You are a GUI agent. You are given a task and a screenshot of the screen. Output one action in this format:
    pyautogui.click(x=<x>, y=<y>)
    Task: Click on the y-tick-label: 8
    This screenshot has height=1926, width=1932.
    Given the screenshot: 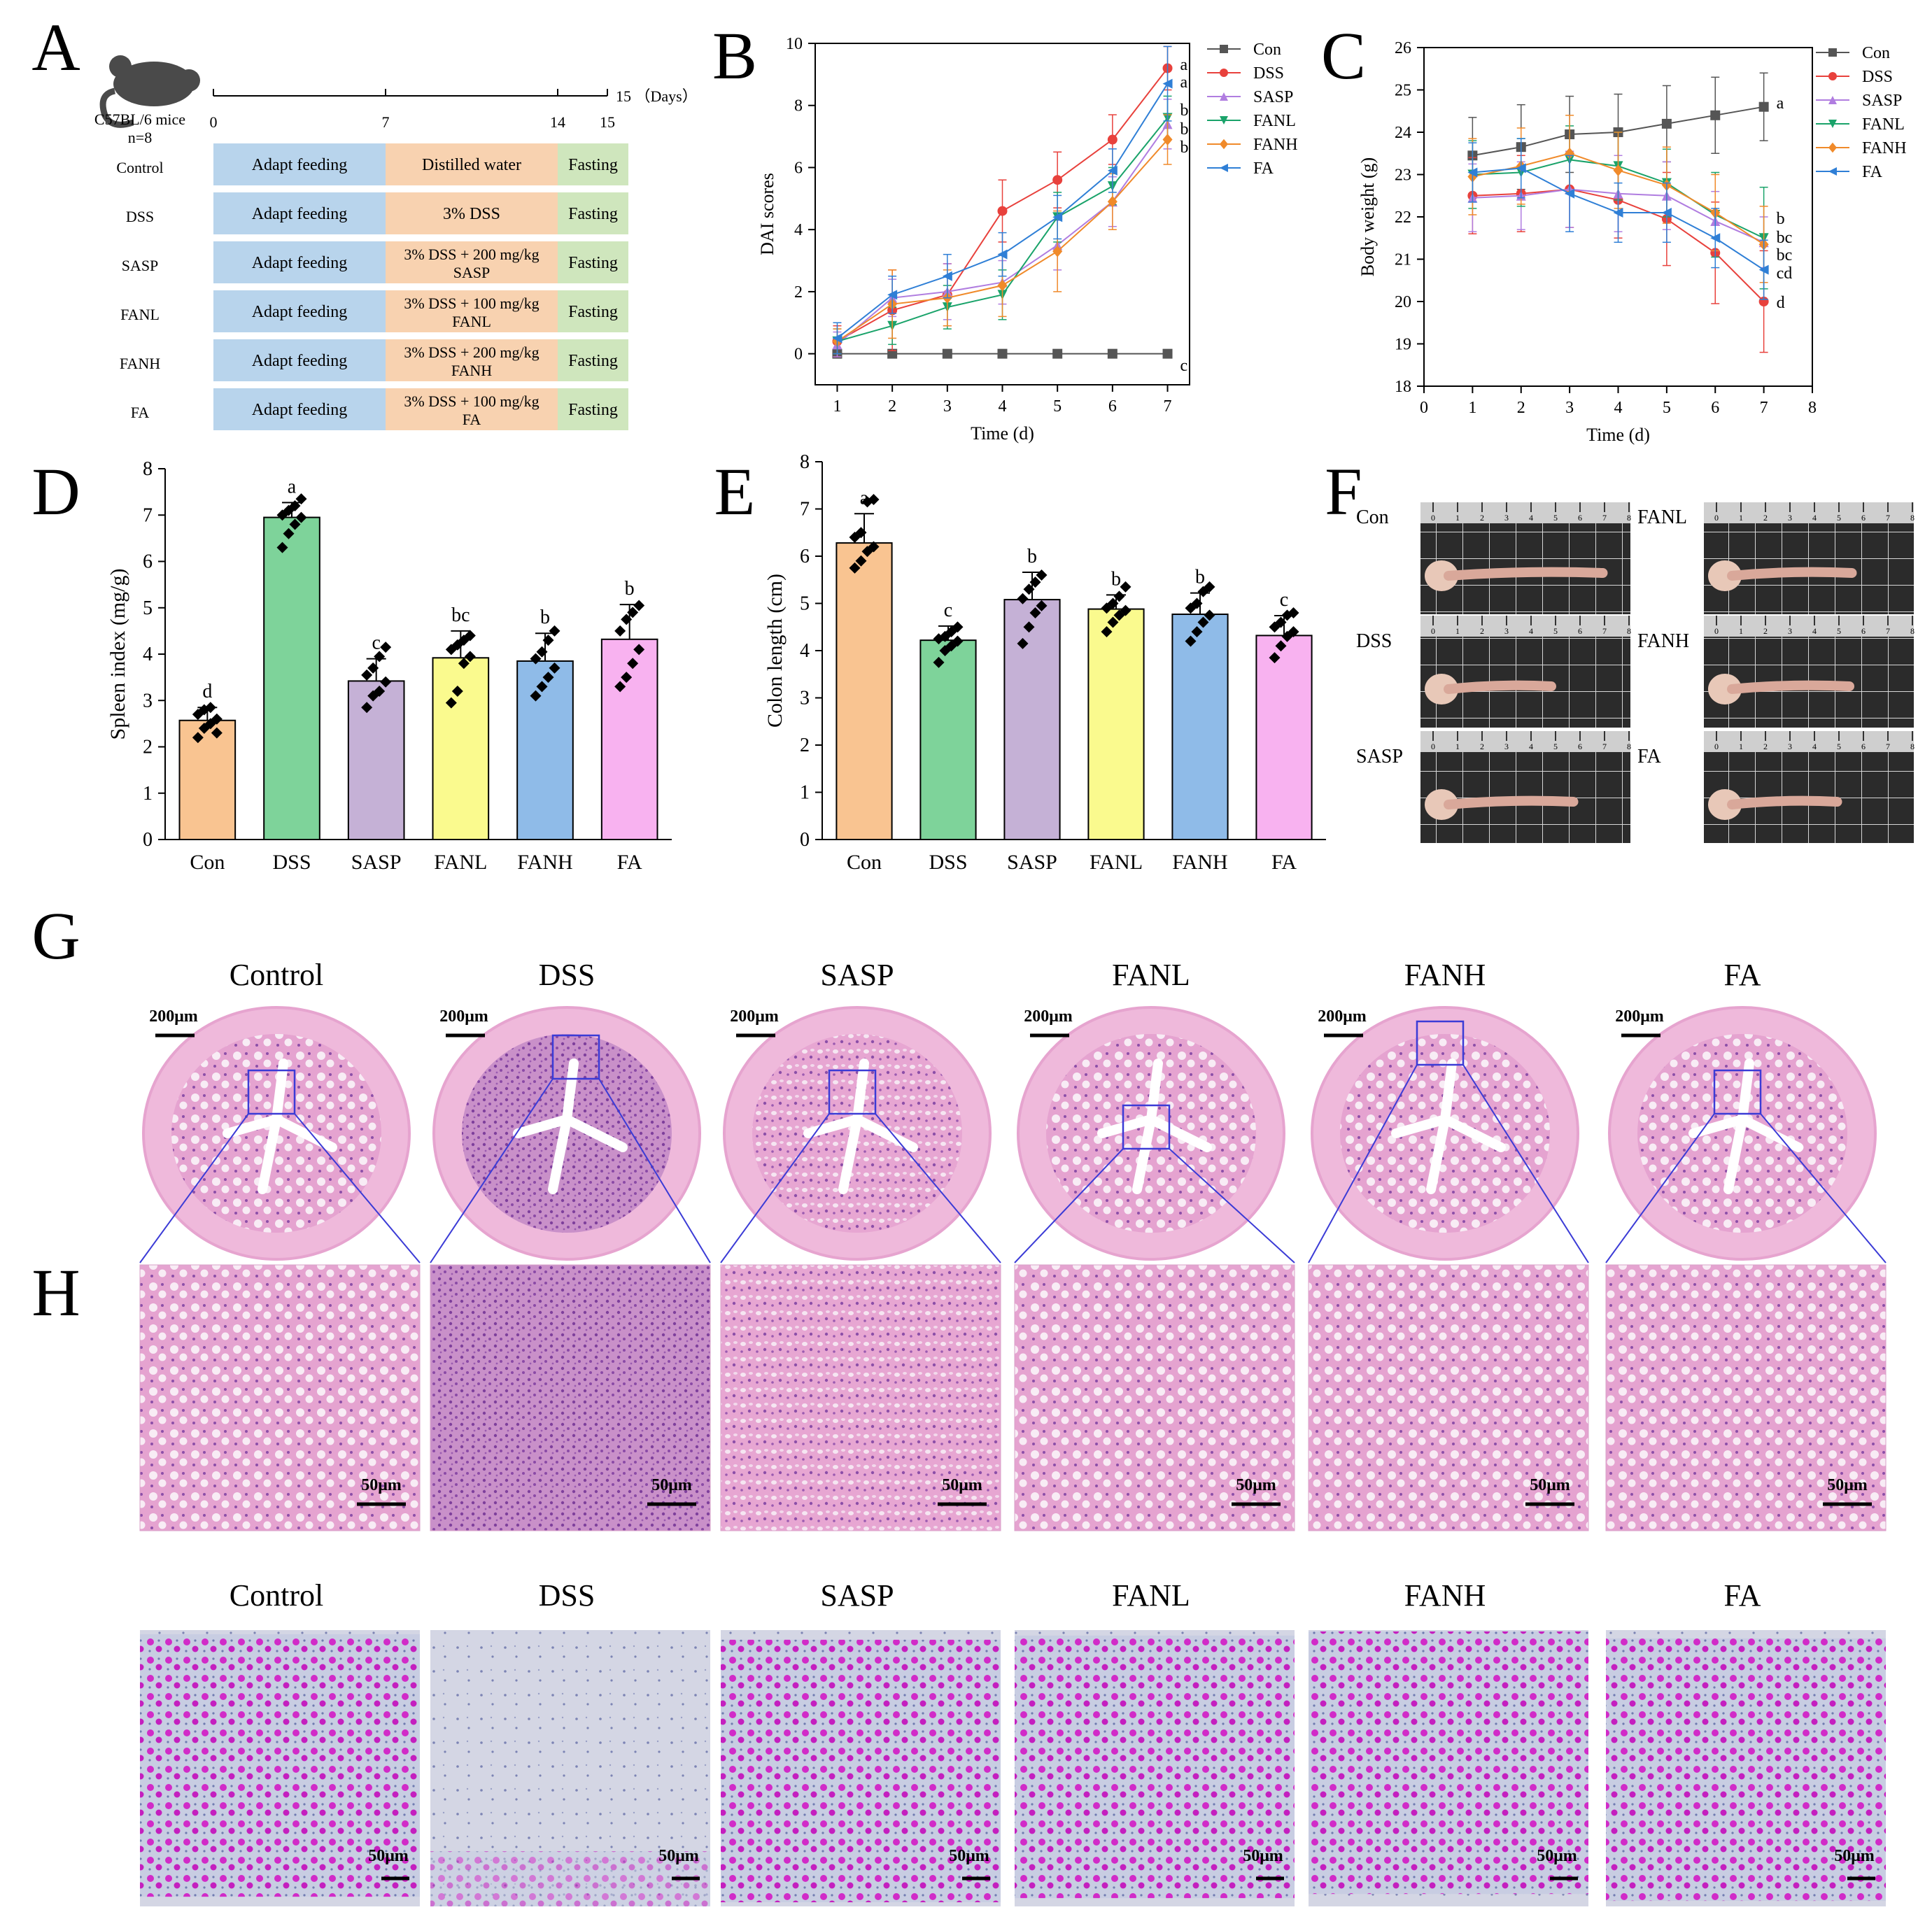 What is the action you would take?
    pyautogui.click(x=805, y=462)
    